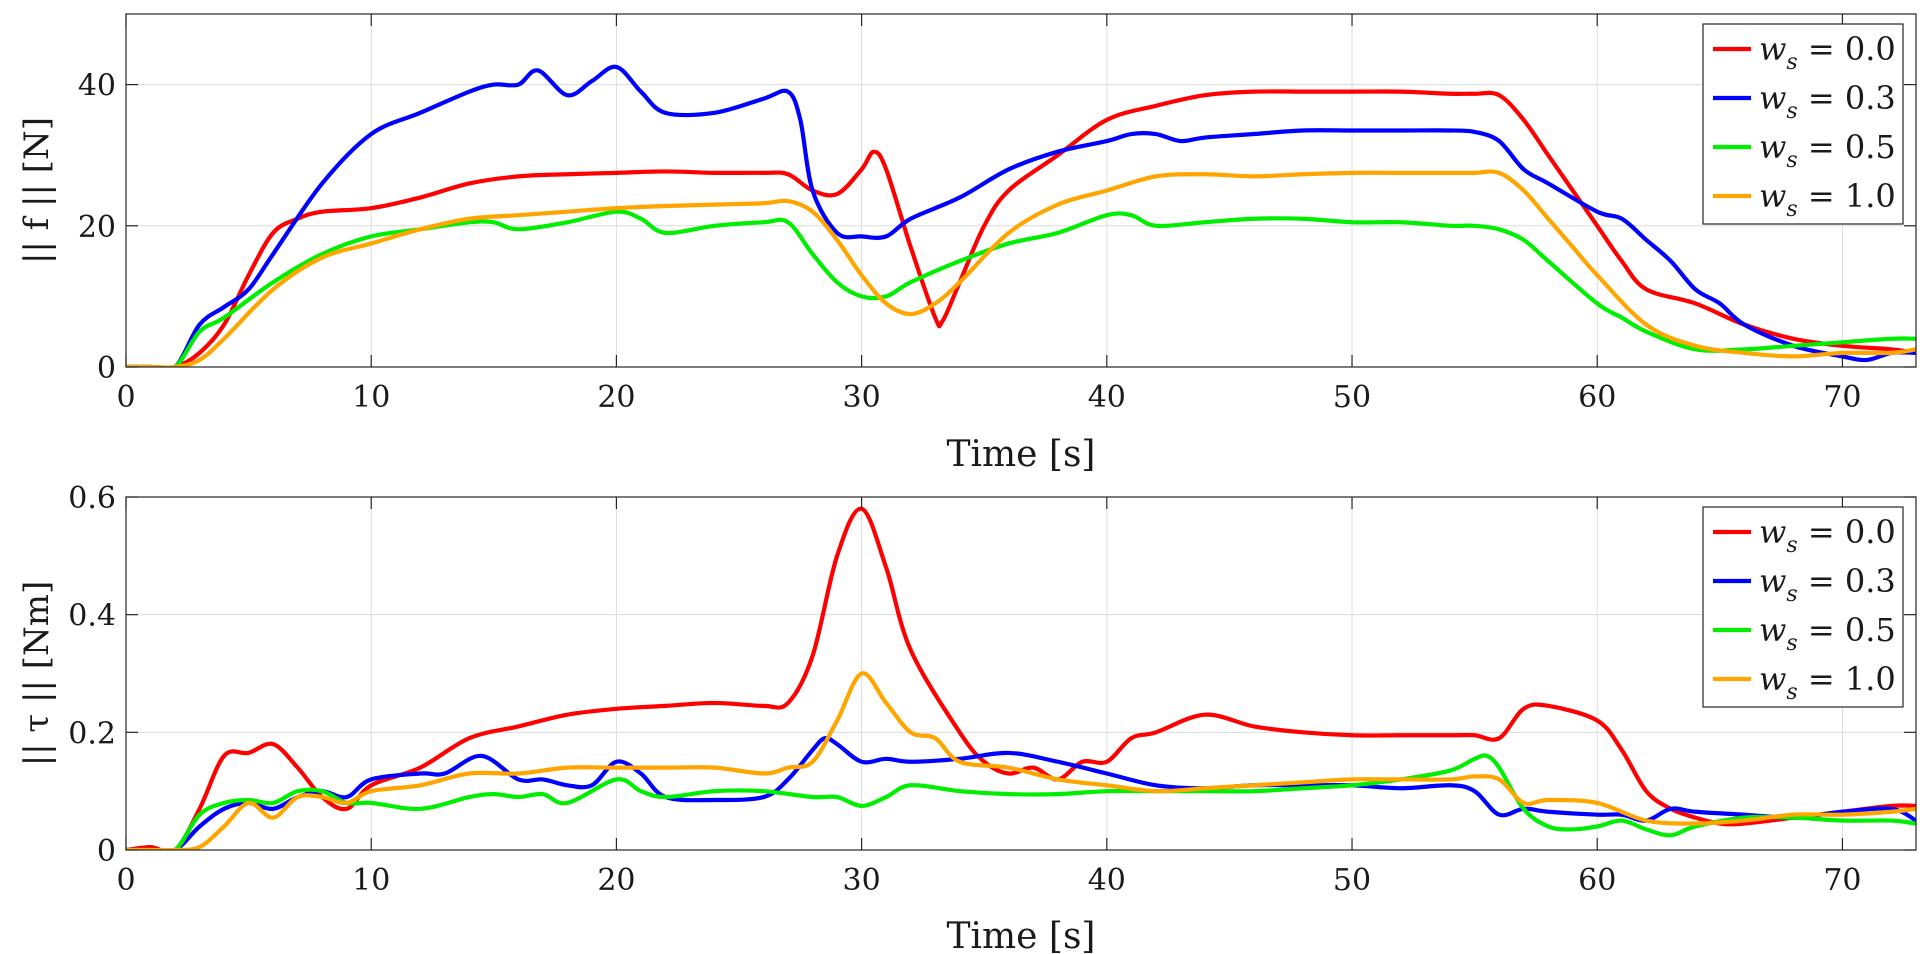 This screenshot has height=954, width=1920. Describe the element at coordinates (37, 190) in the screenshot. I see `y-axis-label: || f || [N]` at that location.